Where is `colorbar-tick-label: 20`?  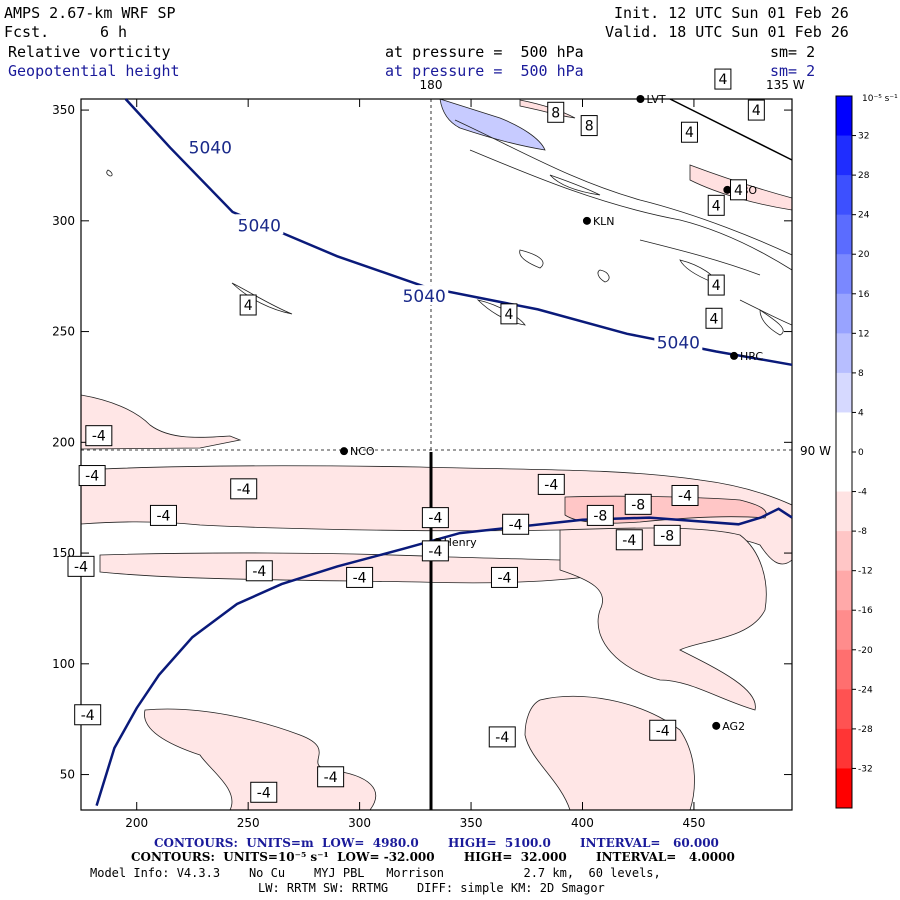 colorbar-tick-label: 20 is located at coordinates (864, 255).